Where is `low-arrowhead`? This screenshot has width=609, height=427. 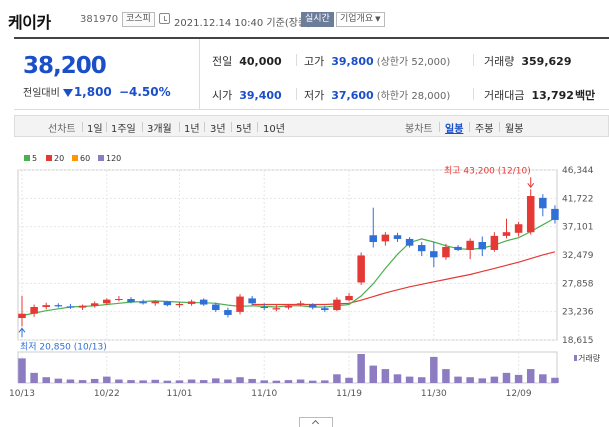
low-arrowhead is located at coordinates (22, 330).